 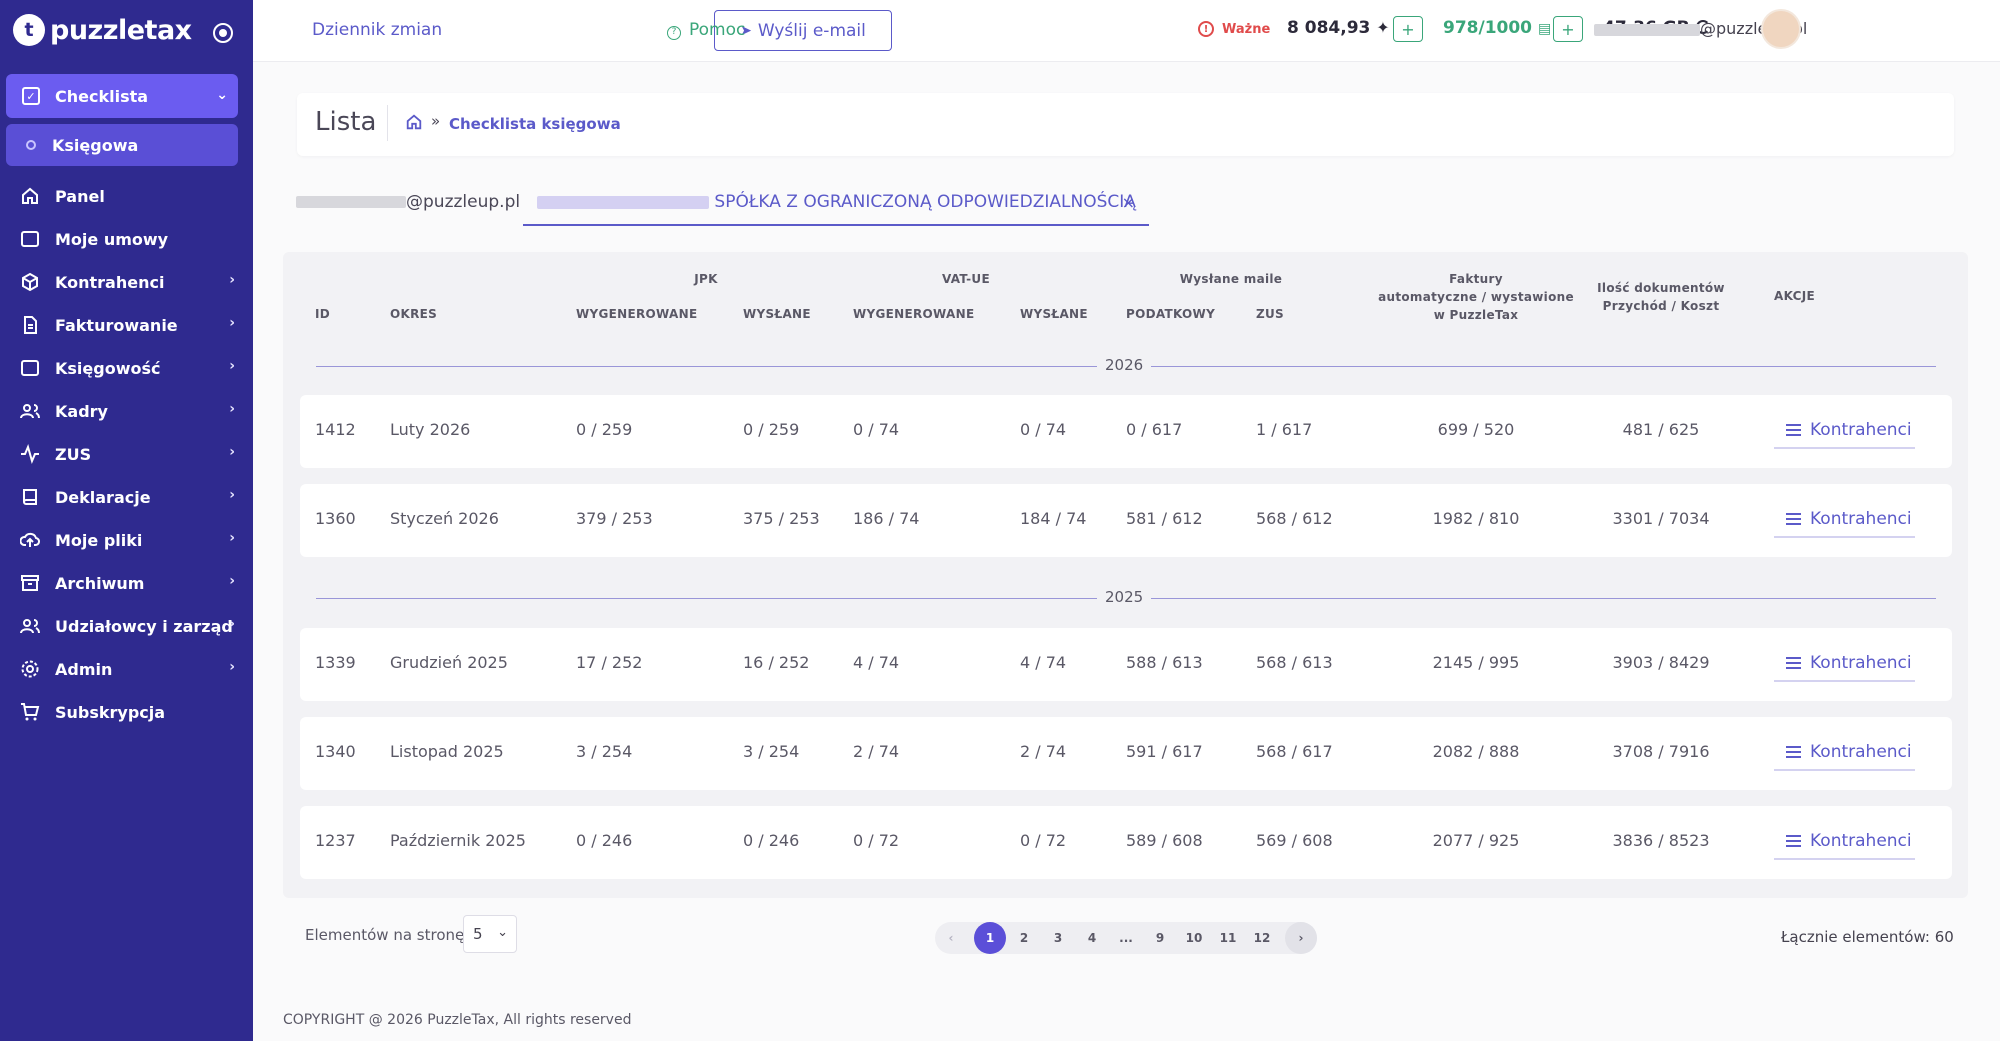 I want to click on cell-period: Listopad 2025, so click(x=447, y=751).